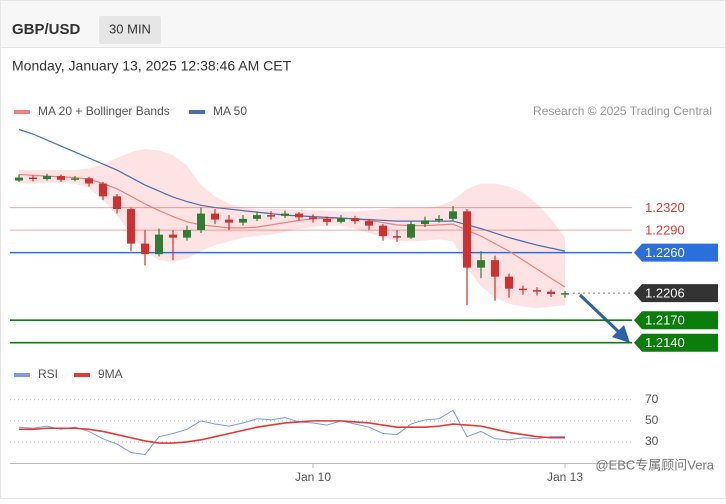 The width and height of the screenshot is (726, 504). I want to click on interval-label: 30 MIN, so click(130, 28).